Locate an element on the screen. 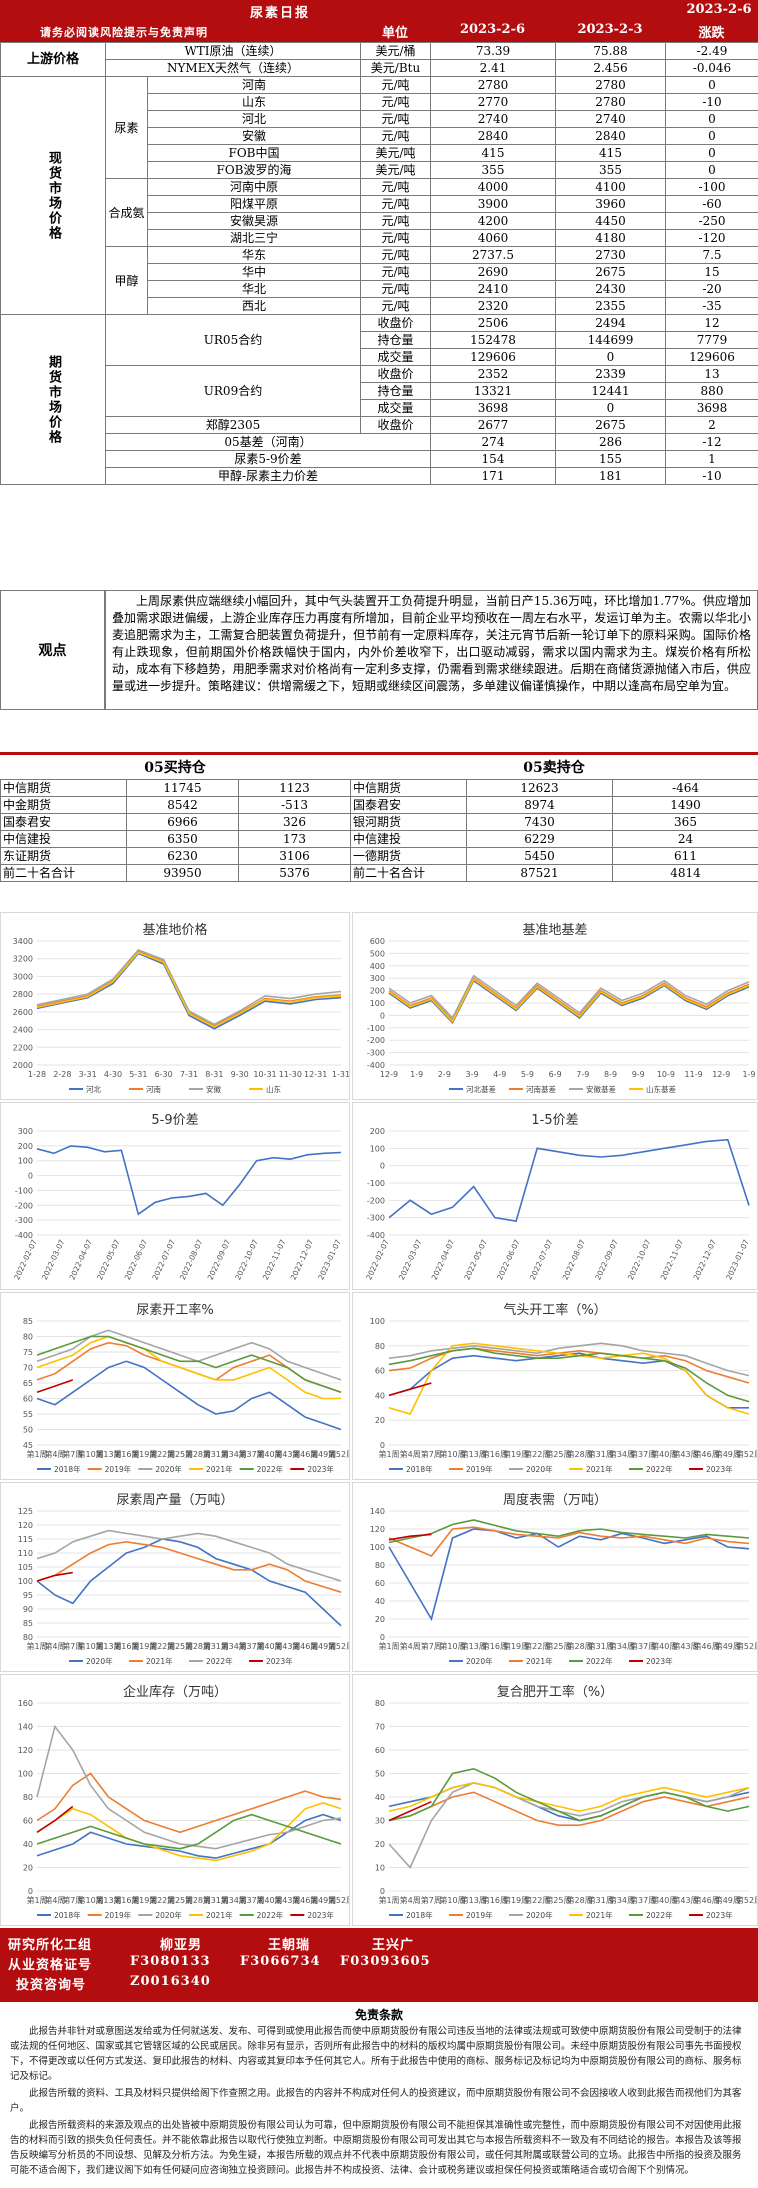 Image resolution: width=758 pixels, height=2188 pixels. value-current: 152478 is located at coordinates (493, 340).